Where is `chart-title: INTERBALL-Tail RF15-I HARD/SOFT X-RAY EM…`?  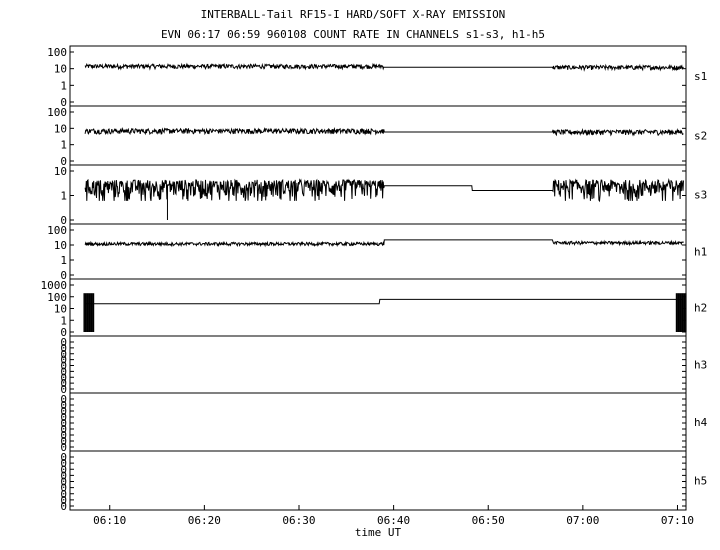 chart-title: INTERBALL-Tail RF15-I HARD/SOFT X-RAY EM… is located at coordinates (353, 14).